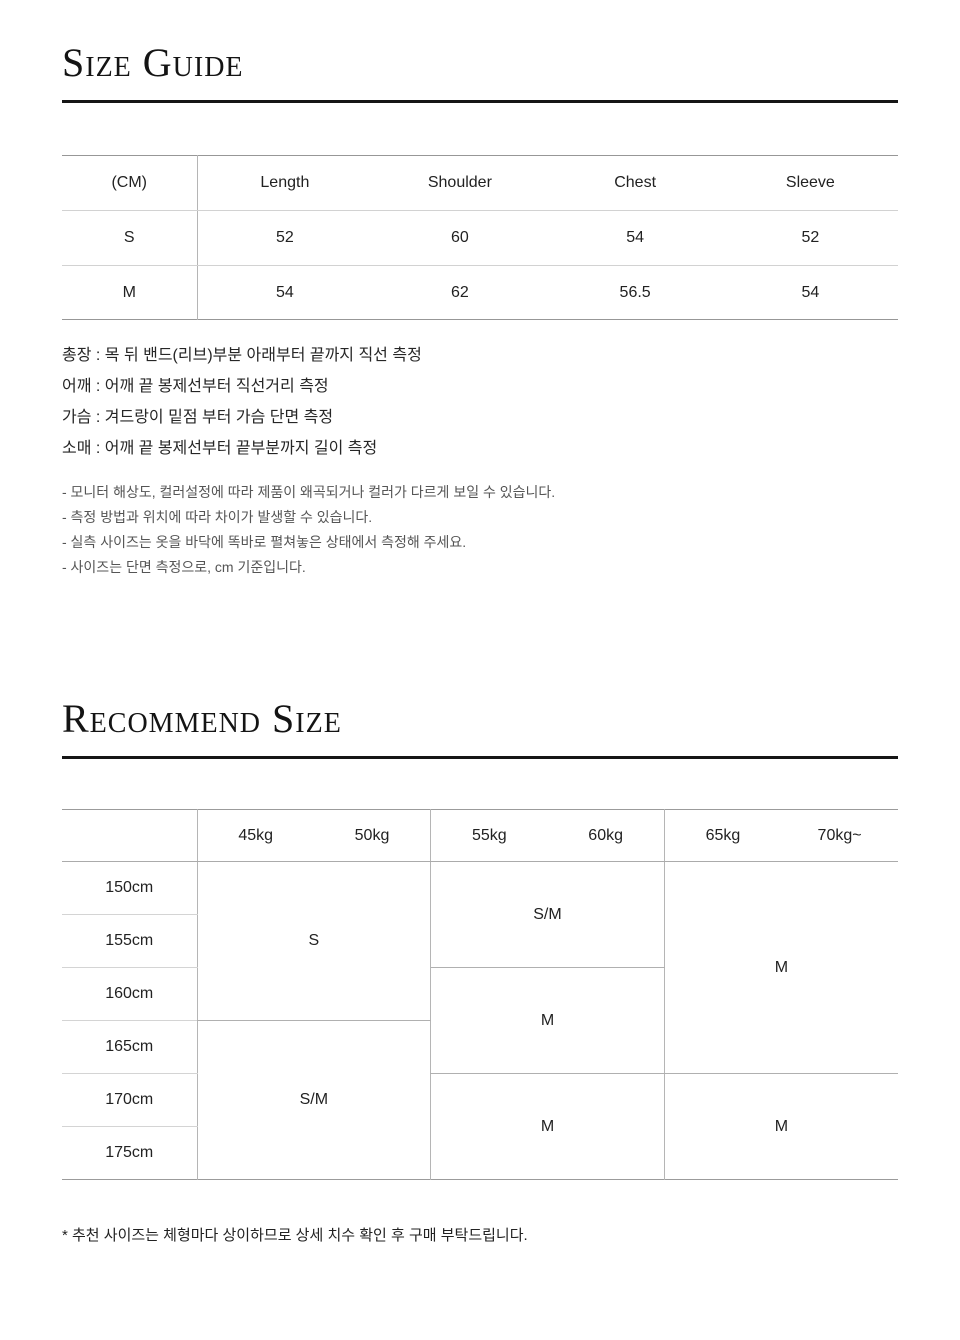 The height and width of the screenshot is (1340, 960). What do you see at coordinates (198, 417) in the screenshot?
I see `measurement-line-chest: 가슴 : 겨드랑이 밑점 부터 가슴 단면 측정` at bounding box center [198, 417].